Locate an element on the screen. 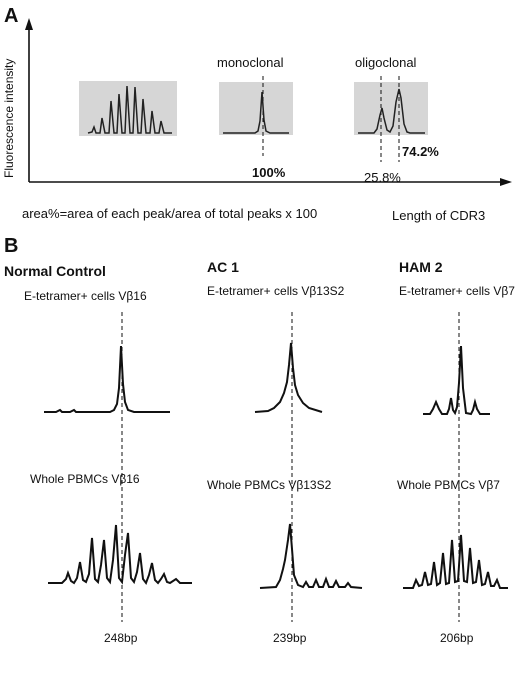 This screenshot has width=520, height=673. bottom-trace-normal-control is located at coordinates (120, 555).